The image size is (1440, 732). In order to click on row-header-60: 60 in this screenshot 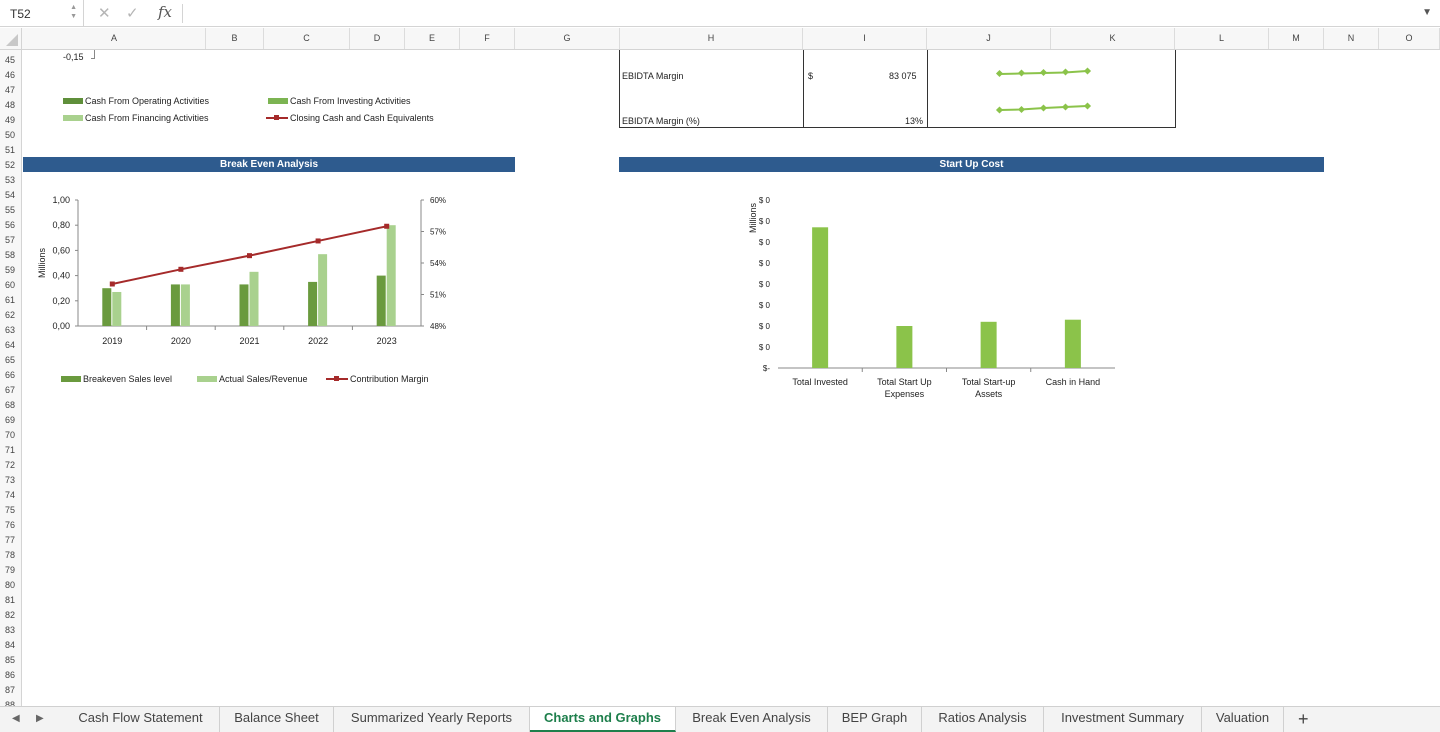, I will do `click(10, 285)`.